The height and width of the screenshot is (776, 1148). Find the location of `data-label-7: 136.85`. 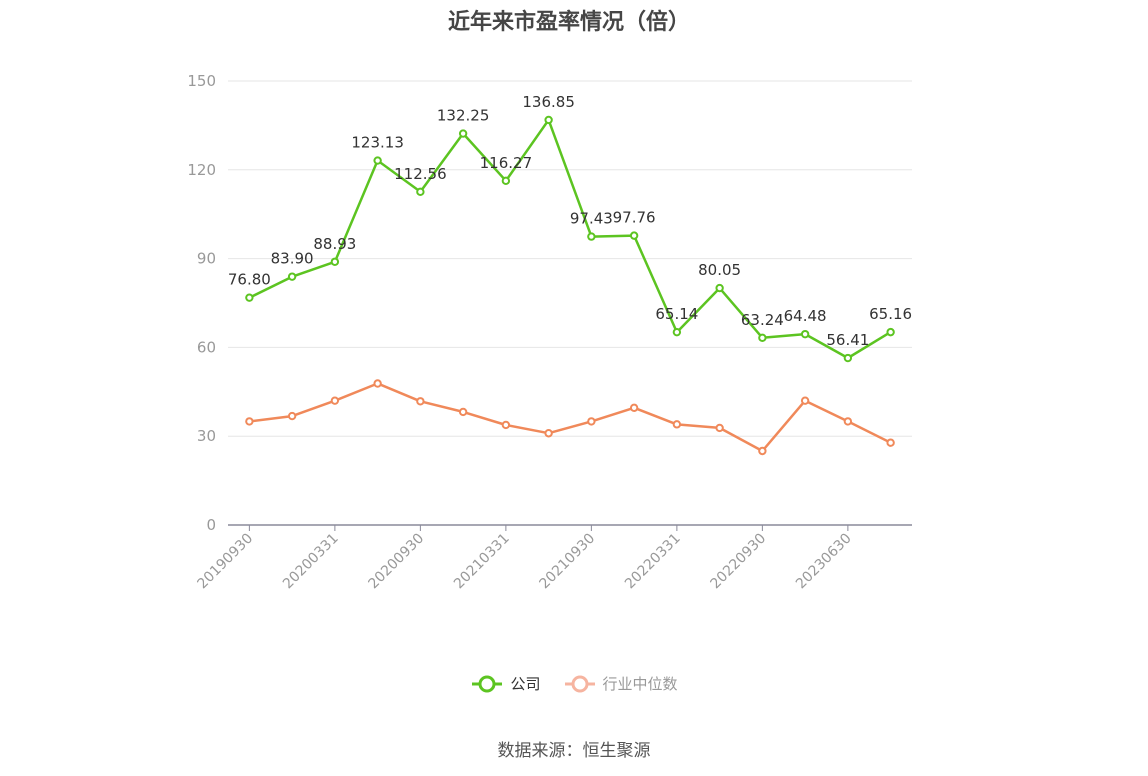

data-label-7: 136.85 is located at coordinates (548, 102).